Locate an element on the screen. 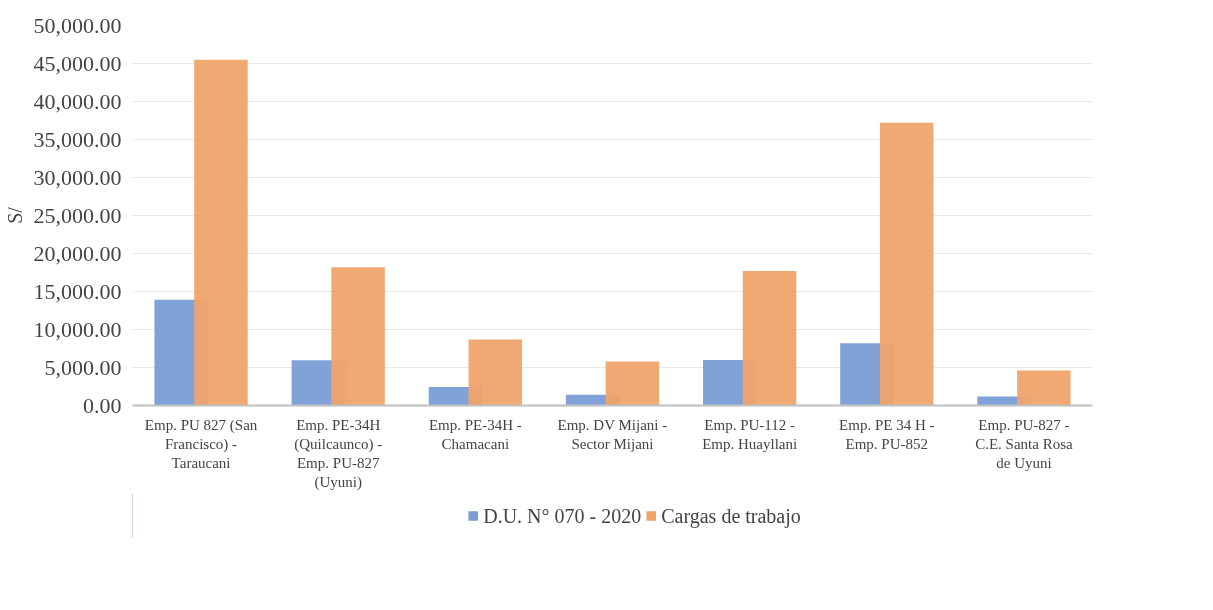 Image resolution: width=1213 pixels, height=610 pixels. y-tick-label: 10,000.00 is located at coordinates (77, 329).